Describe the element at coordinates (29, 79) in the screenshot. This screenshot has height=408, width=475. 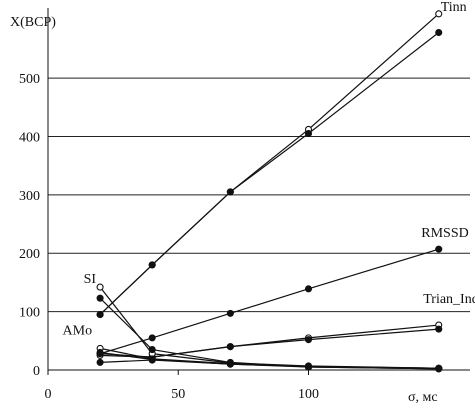
I see `y-tick-label: 500` at that location.